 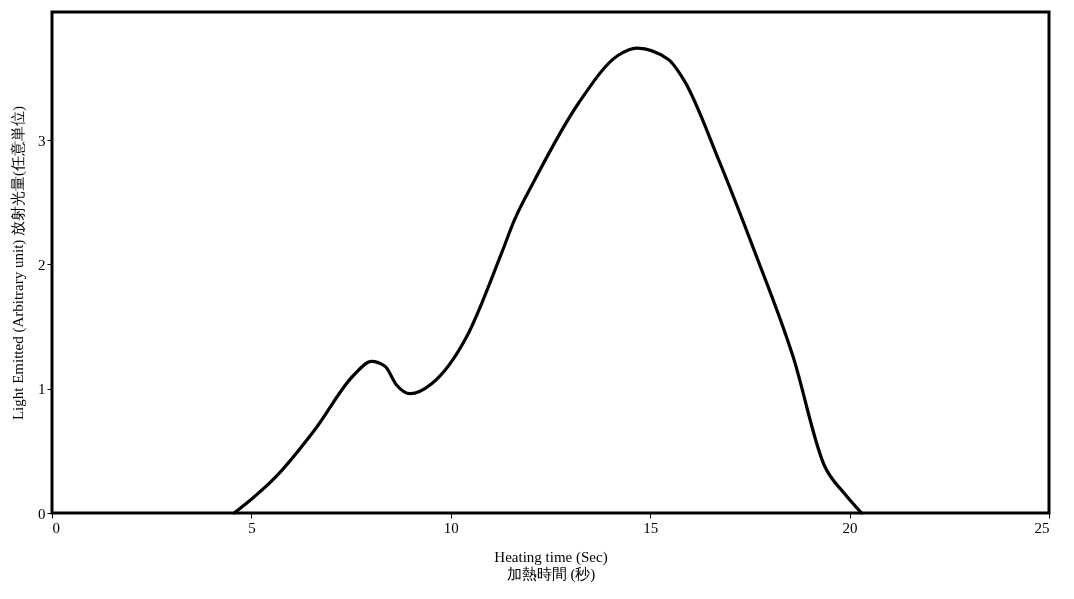 What do you see at coordinates (42, 140) in the screenshot?
I see `y-tick-label: 3` at bounding box center [42, 140].